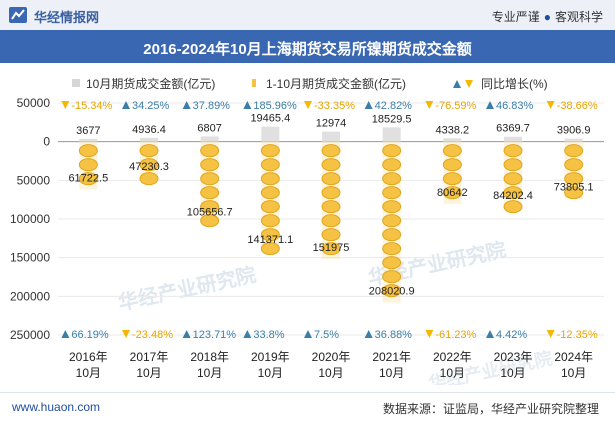  I want to click on site-tags: 专业严谨 ● 客观科学, so click(547, 16).